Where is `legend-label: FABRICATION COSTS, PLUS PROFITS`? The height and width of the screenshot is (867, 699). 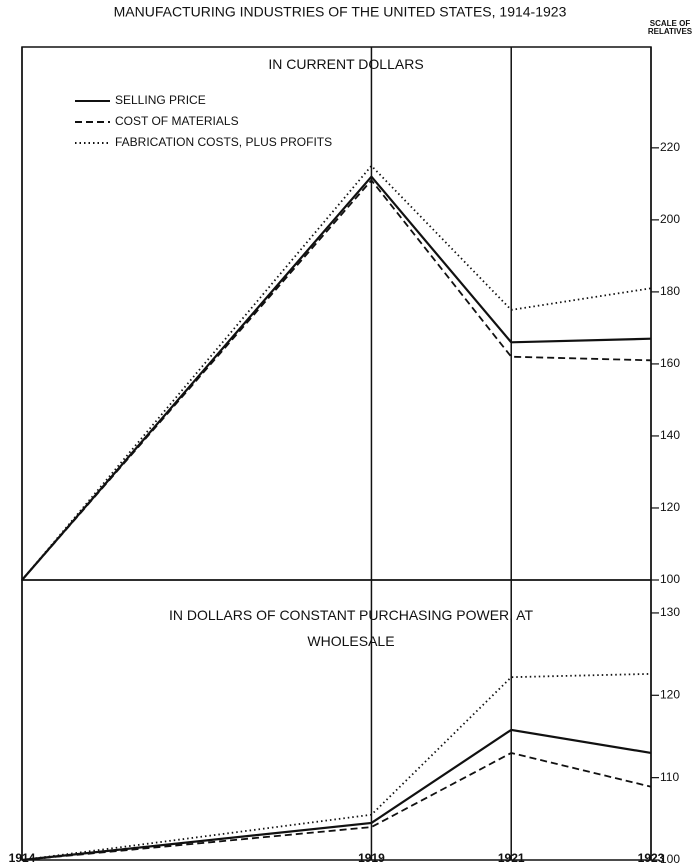 legend-label: FABRICATION COSTS, PLUS PROFITS is located at coordinates (223, 142).